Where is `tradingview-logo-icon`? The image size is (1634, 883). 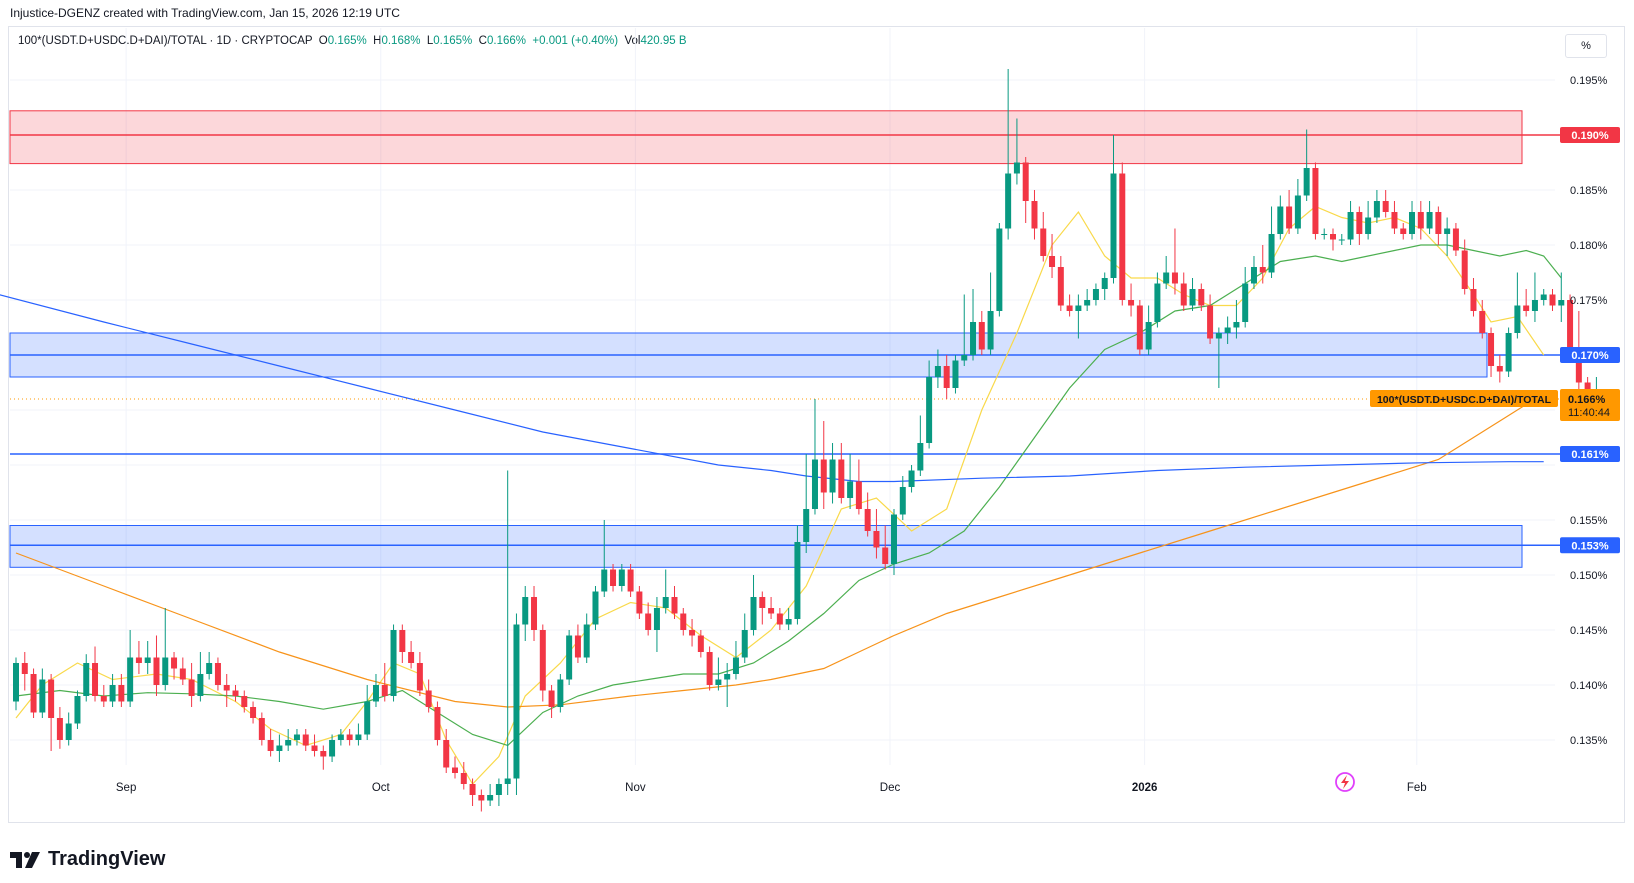
tradingview-logo-icon is located at coordinates (25, 859).